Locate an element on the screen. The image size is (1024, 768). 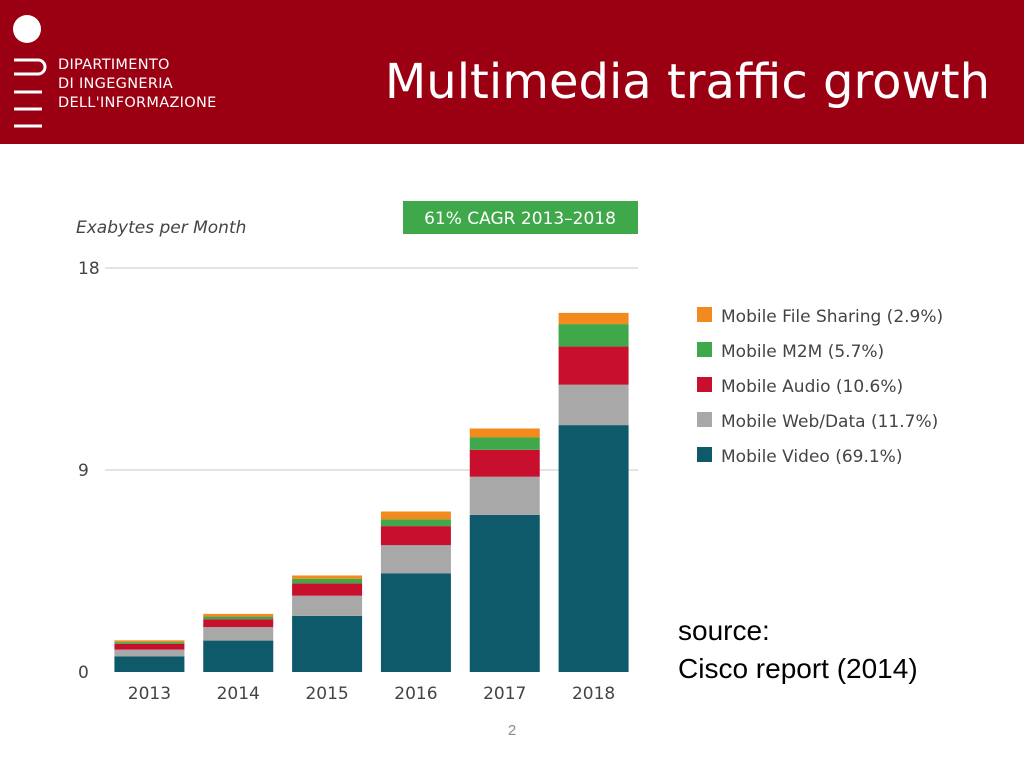
y-tick-label: 18 is located at coordinates (89, 269).